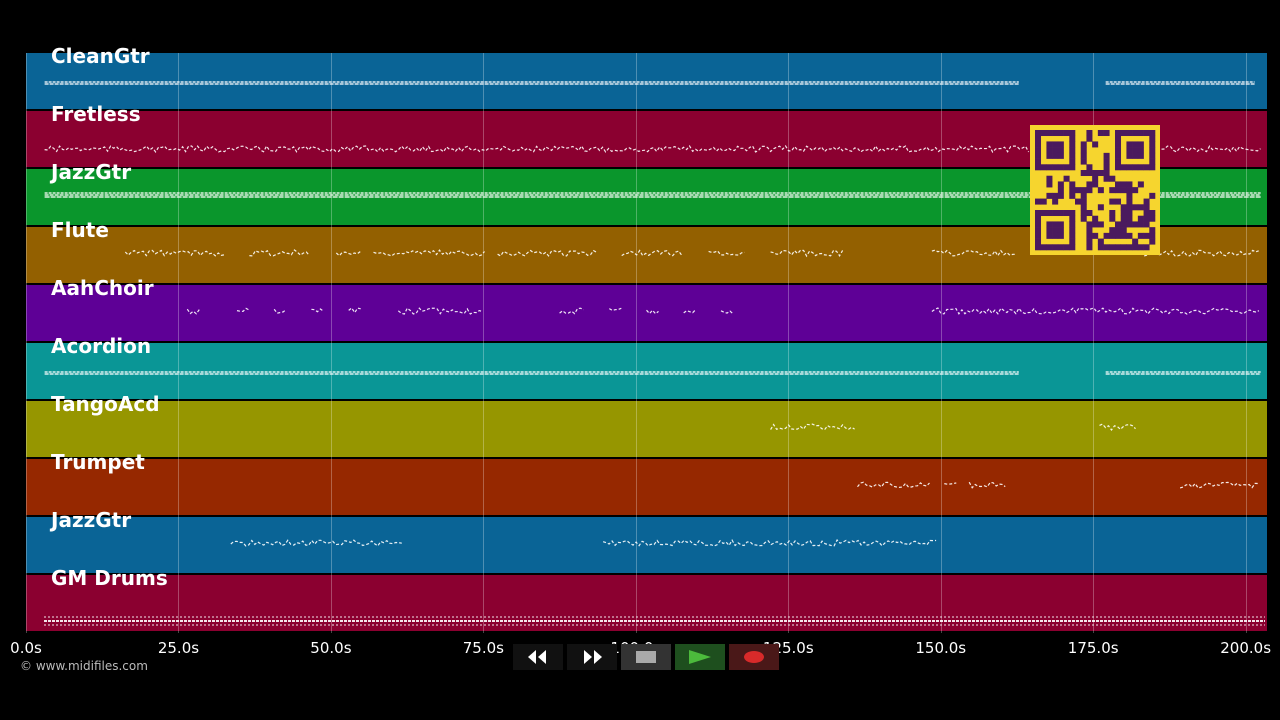  What do you see at coordinates (84, 666) in the screenshot?
I see `copyright-text: © www.midifiles.com` at bounding box center [84, 666].